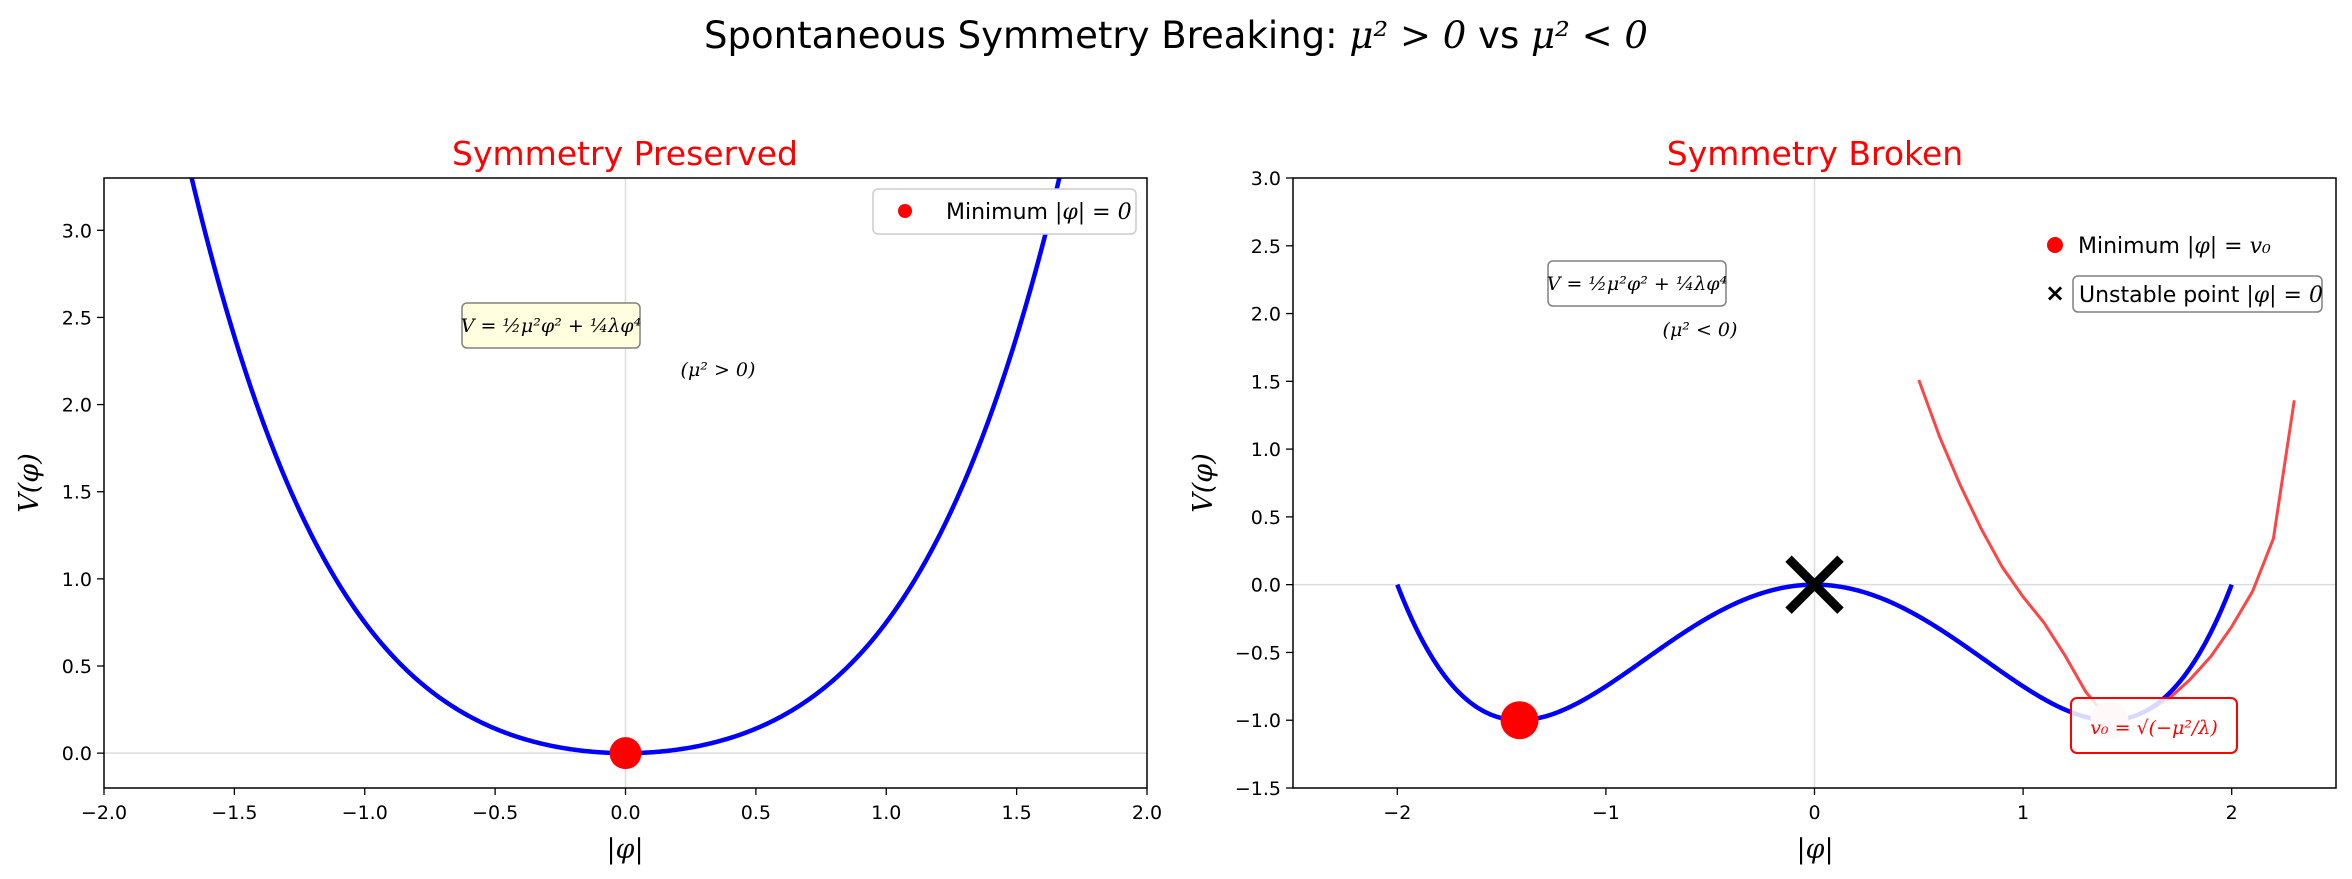 This screenshot has width=2352, height=879. What do you see at coordinates (1589, 35) in the screenshot?
I see `suptitle-math-b: μ² < 0` at bounding box center [1589, 35].